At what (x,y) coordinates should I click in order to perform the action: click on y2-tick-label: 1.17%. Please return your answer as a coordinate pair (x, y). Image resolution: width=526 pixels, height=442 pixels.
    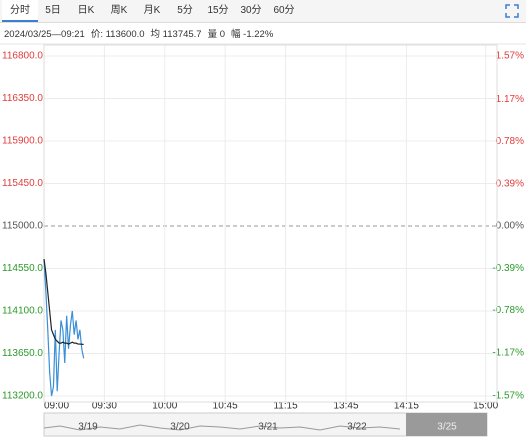
    Looking at the image, I should click on (510, 99).